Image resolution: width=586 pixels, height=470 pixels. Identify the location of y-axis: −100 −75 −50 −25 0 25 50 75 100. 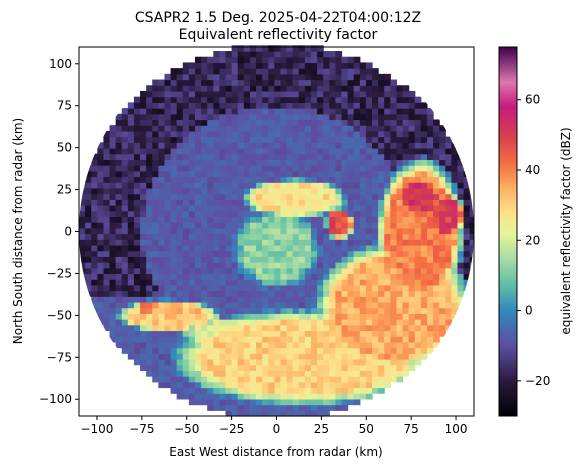
(59, 231).